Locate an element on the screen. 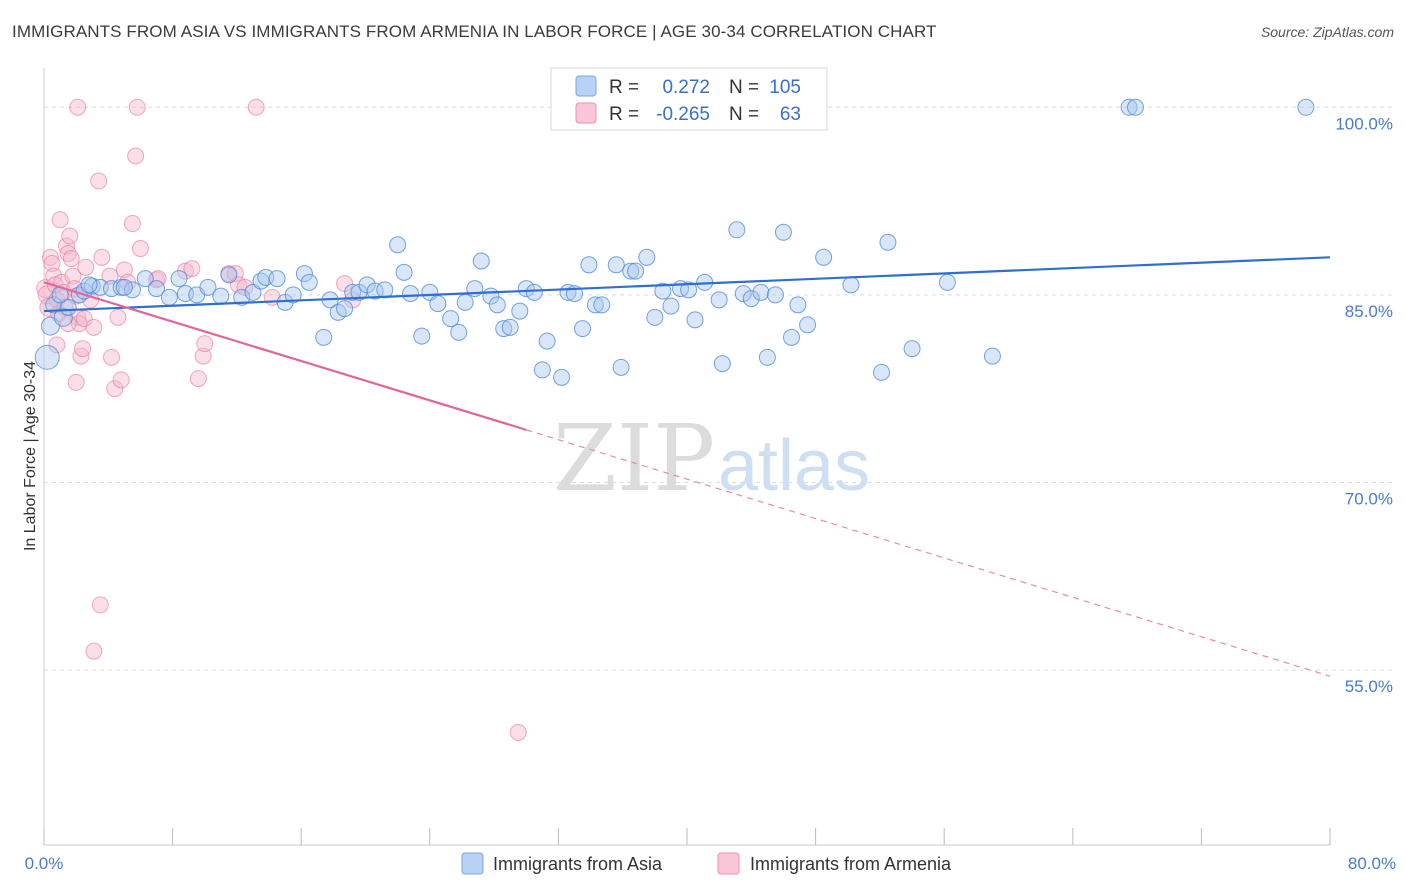  bottom-legend-swatch-armenia is located at coordinates (728, 863).